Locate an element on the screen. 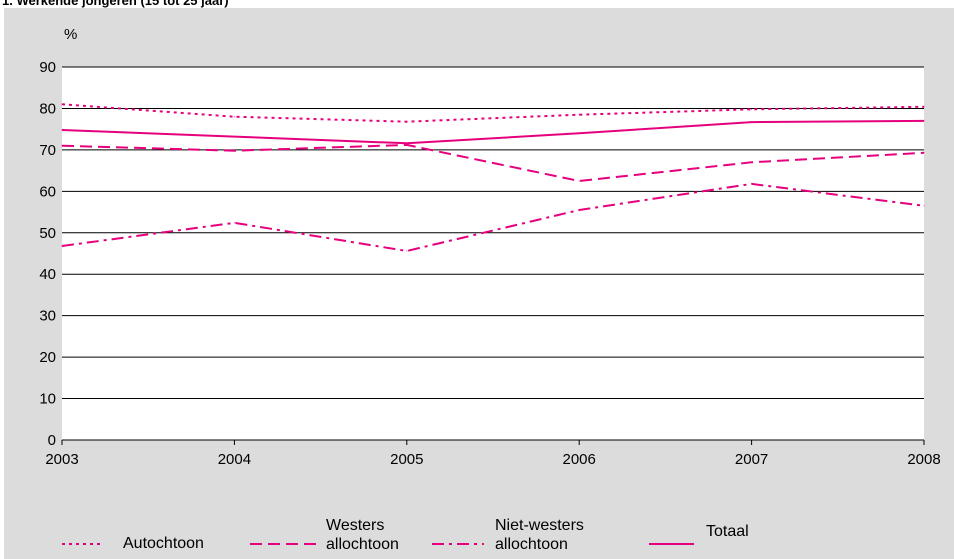  x-tick-label: 2008 is located at coordinates (923, 459).